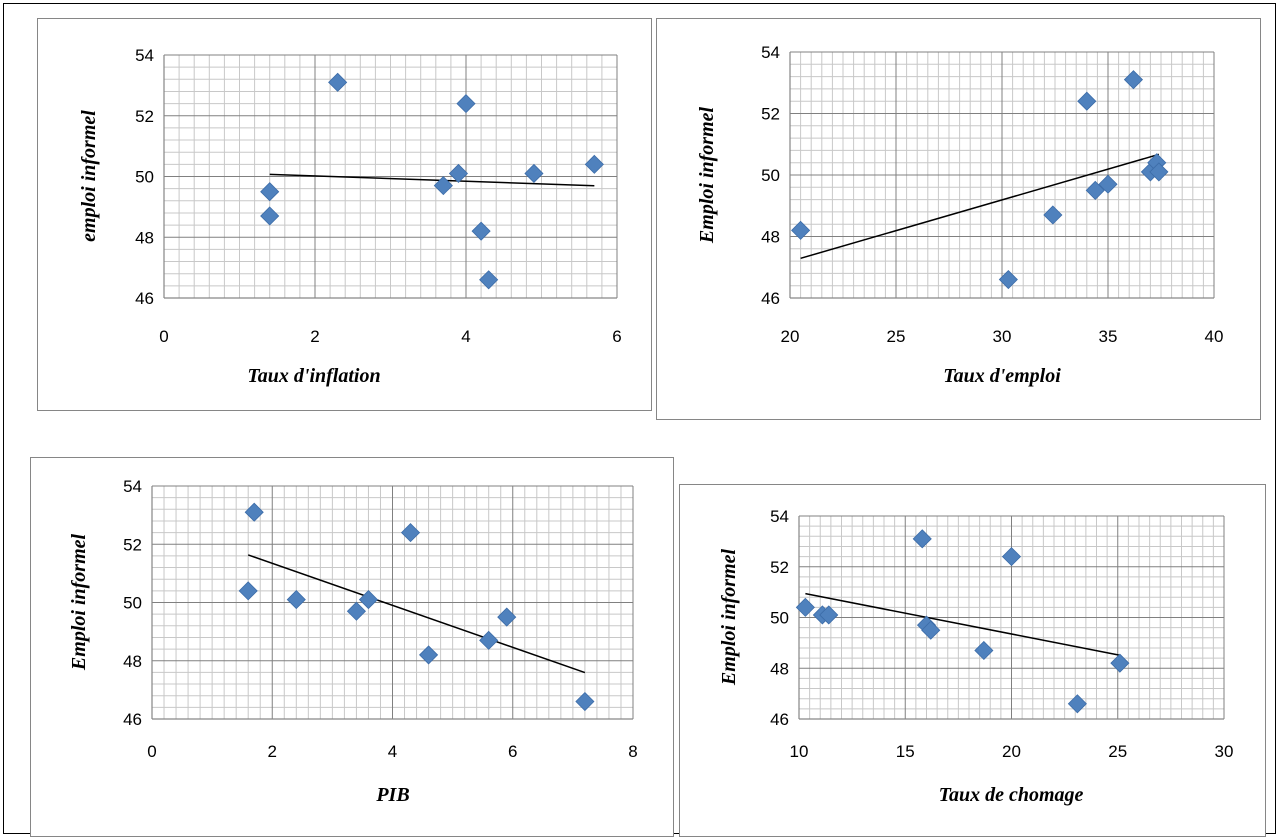 The image size is (1279, 837). Describe the element at coordinates (392, 795) in the screenshot. I see `x-axis-title: PIB` at that location.